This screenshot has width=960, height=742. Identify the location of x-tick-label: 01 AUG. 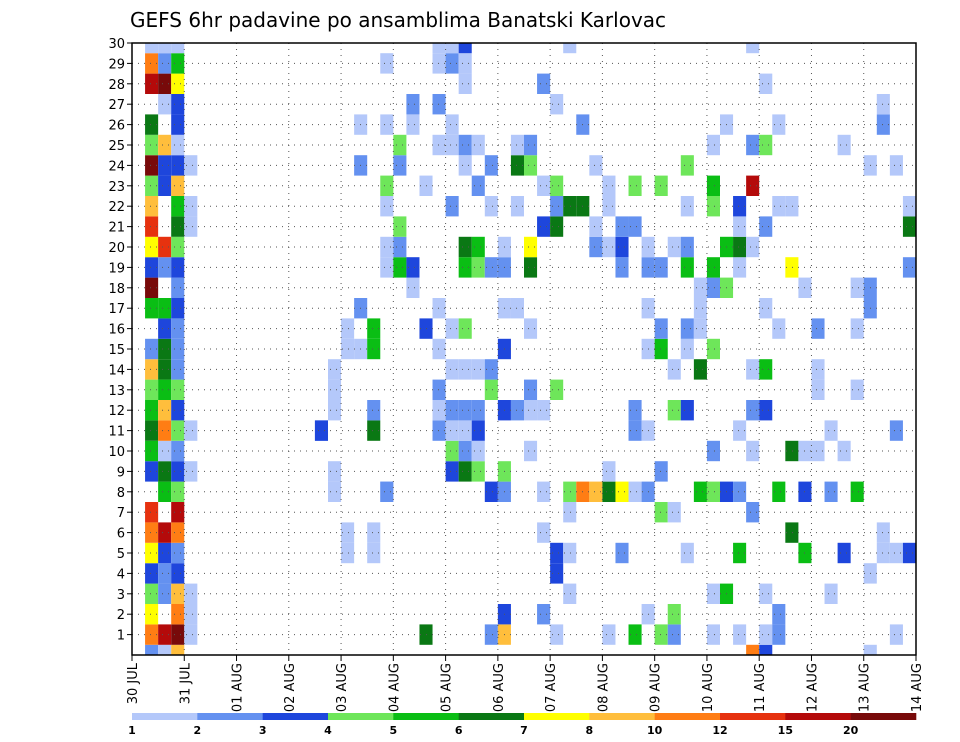
(238, 687).